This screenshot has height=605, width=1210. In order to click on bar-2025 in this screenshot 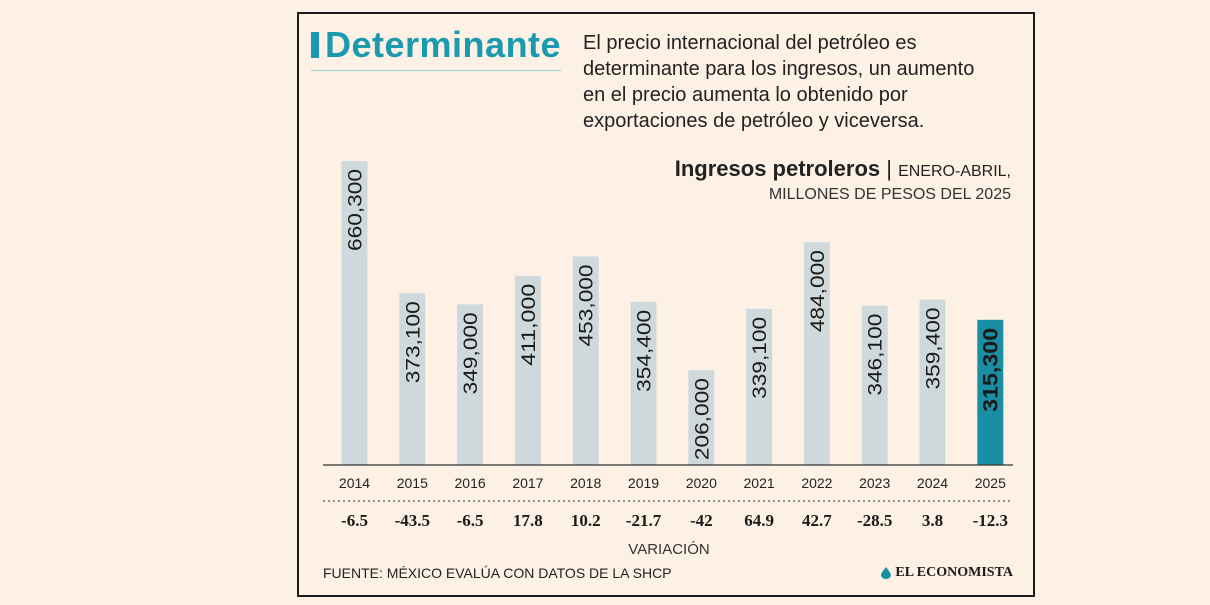, I will do `click(990, 392)`.